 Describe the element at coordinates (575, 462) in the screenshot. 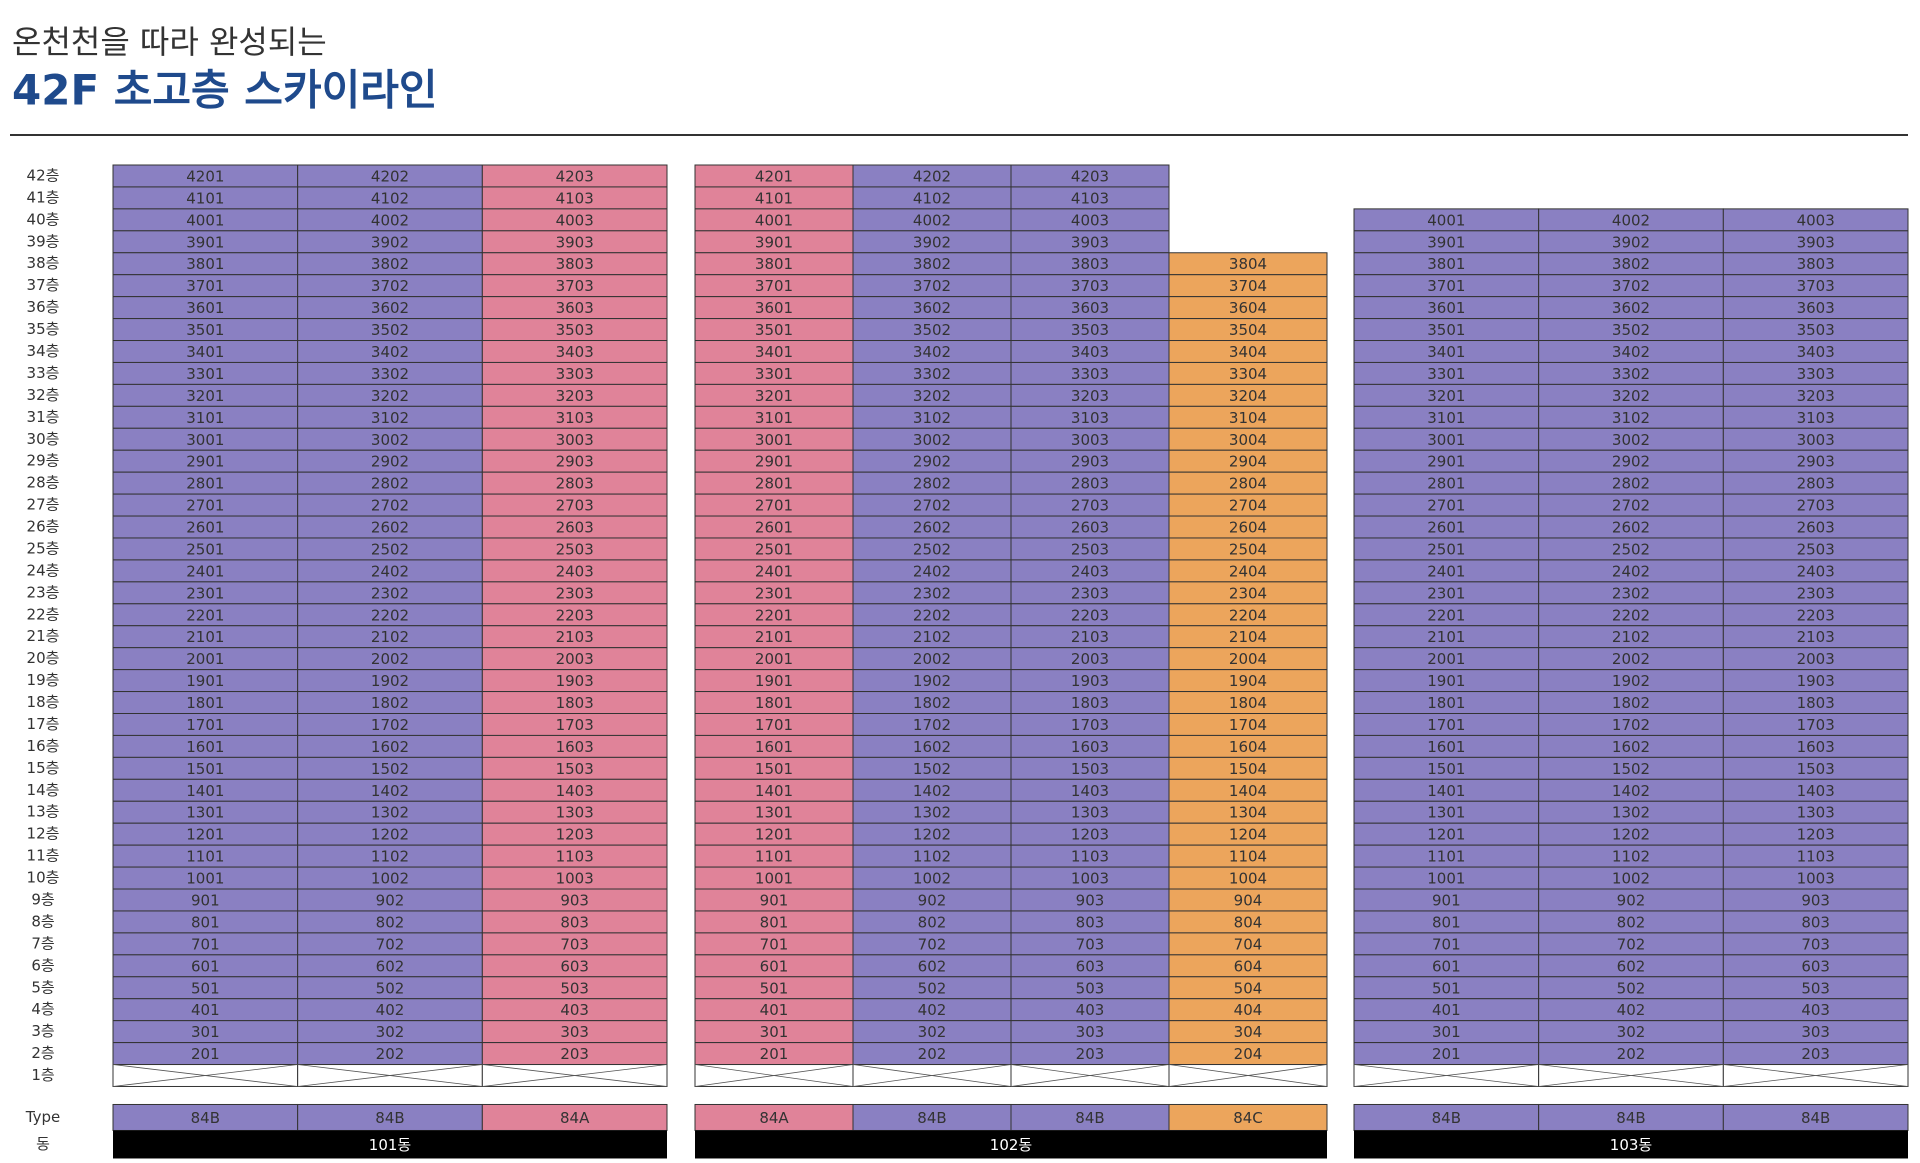

I see `unit-number: 2903` at that location.